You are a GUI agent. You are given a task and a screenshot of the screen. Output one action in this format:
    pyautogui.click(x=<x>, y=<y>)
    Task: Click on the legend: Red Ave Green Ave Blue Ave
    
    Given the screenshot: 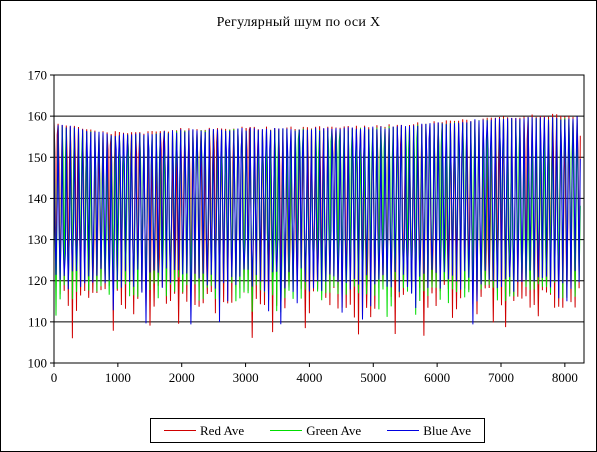 What is the action you would take?
    pyautogui.click(x=317, y=430)
    